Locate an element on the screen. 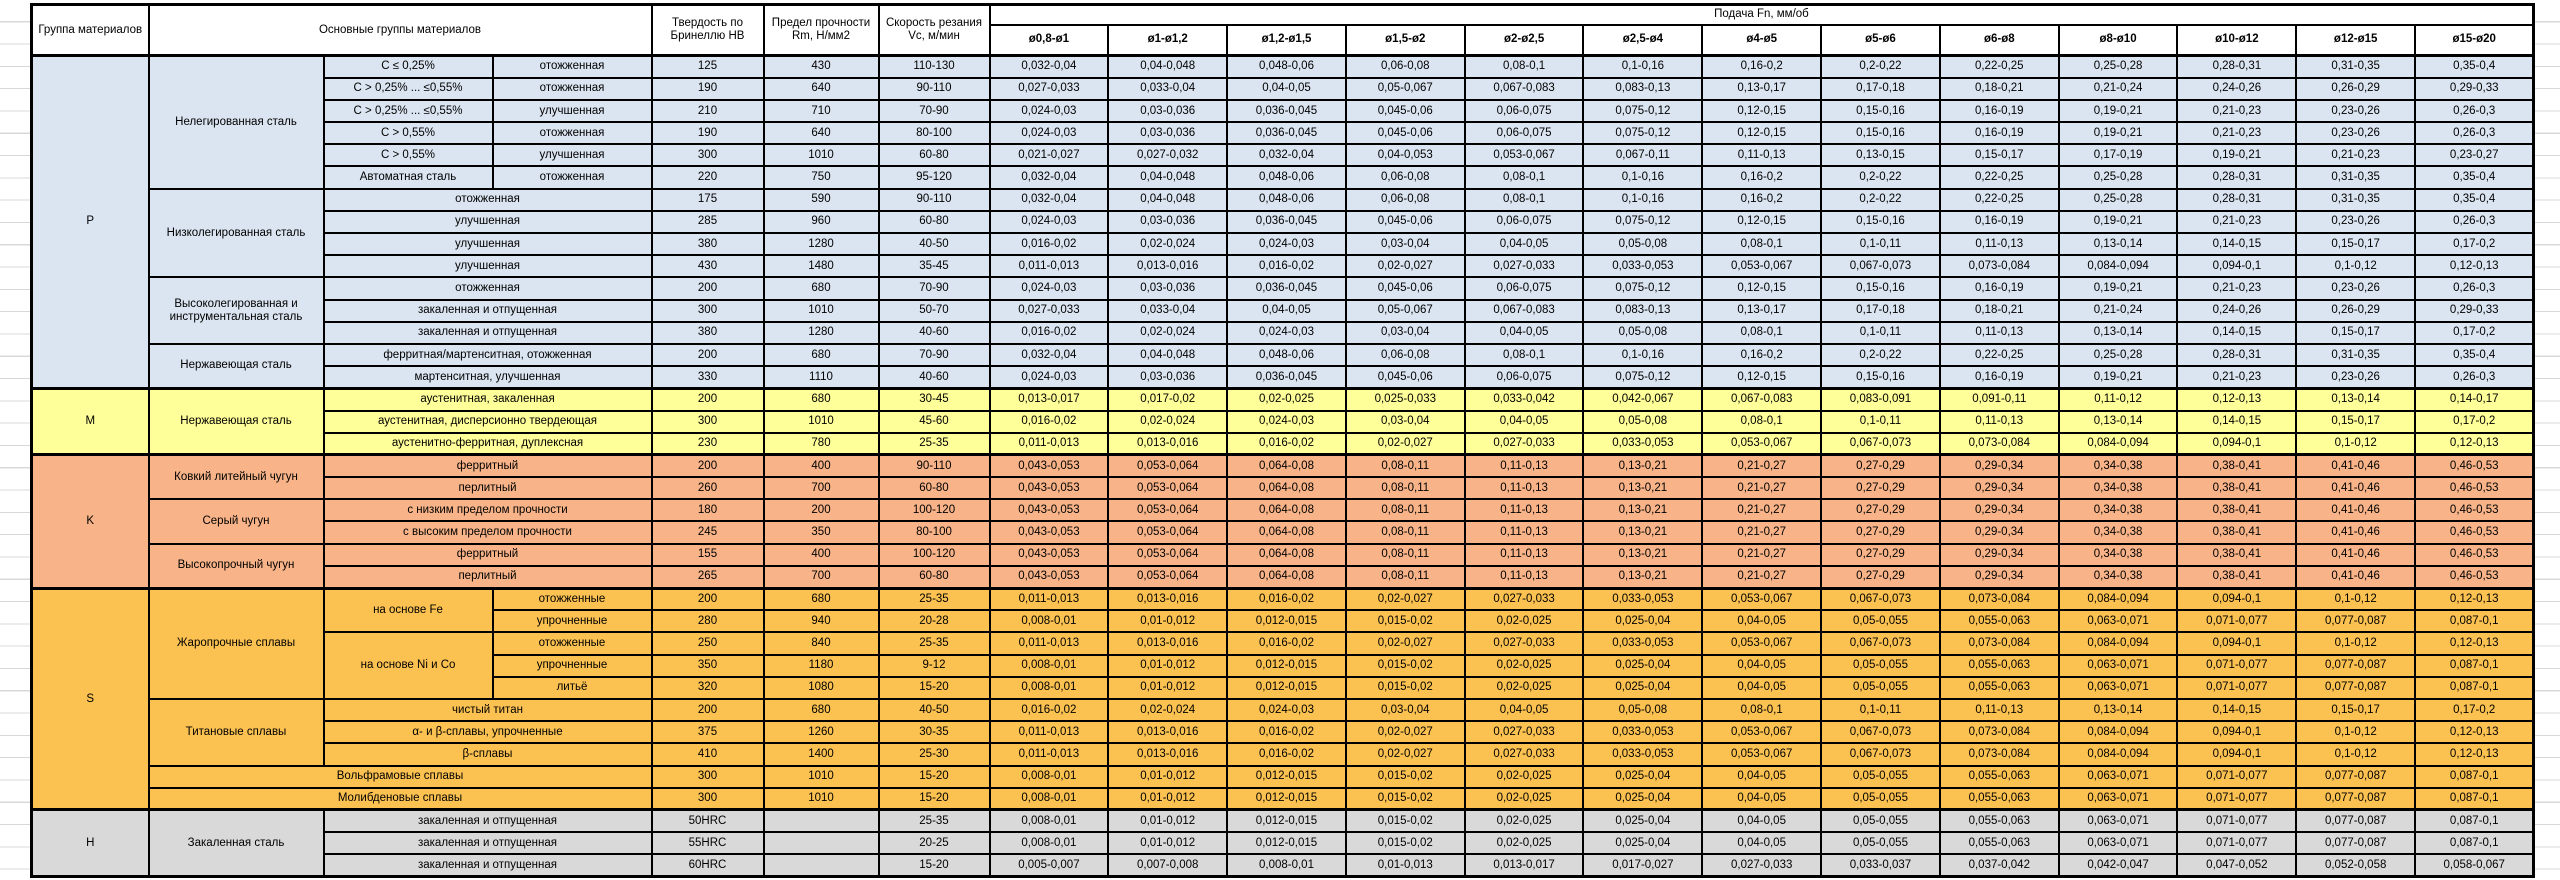  feed-cell: 0,042-0,047 is located at coordinates (2118, 865).